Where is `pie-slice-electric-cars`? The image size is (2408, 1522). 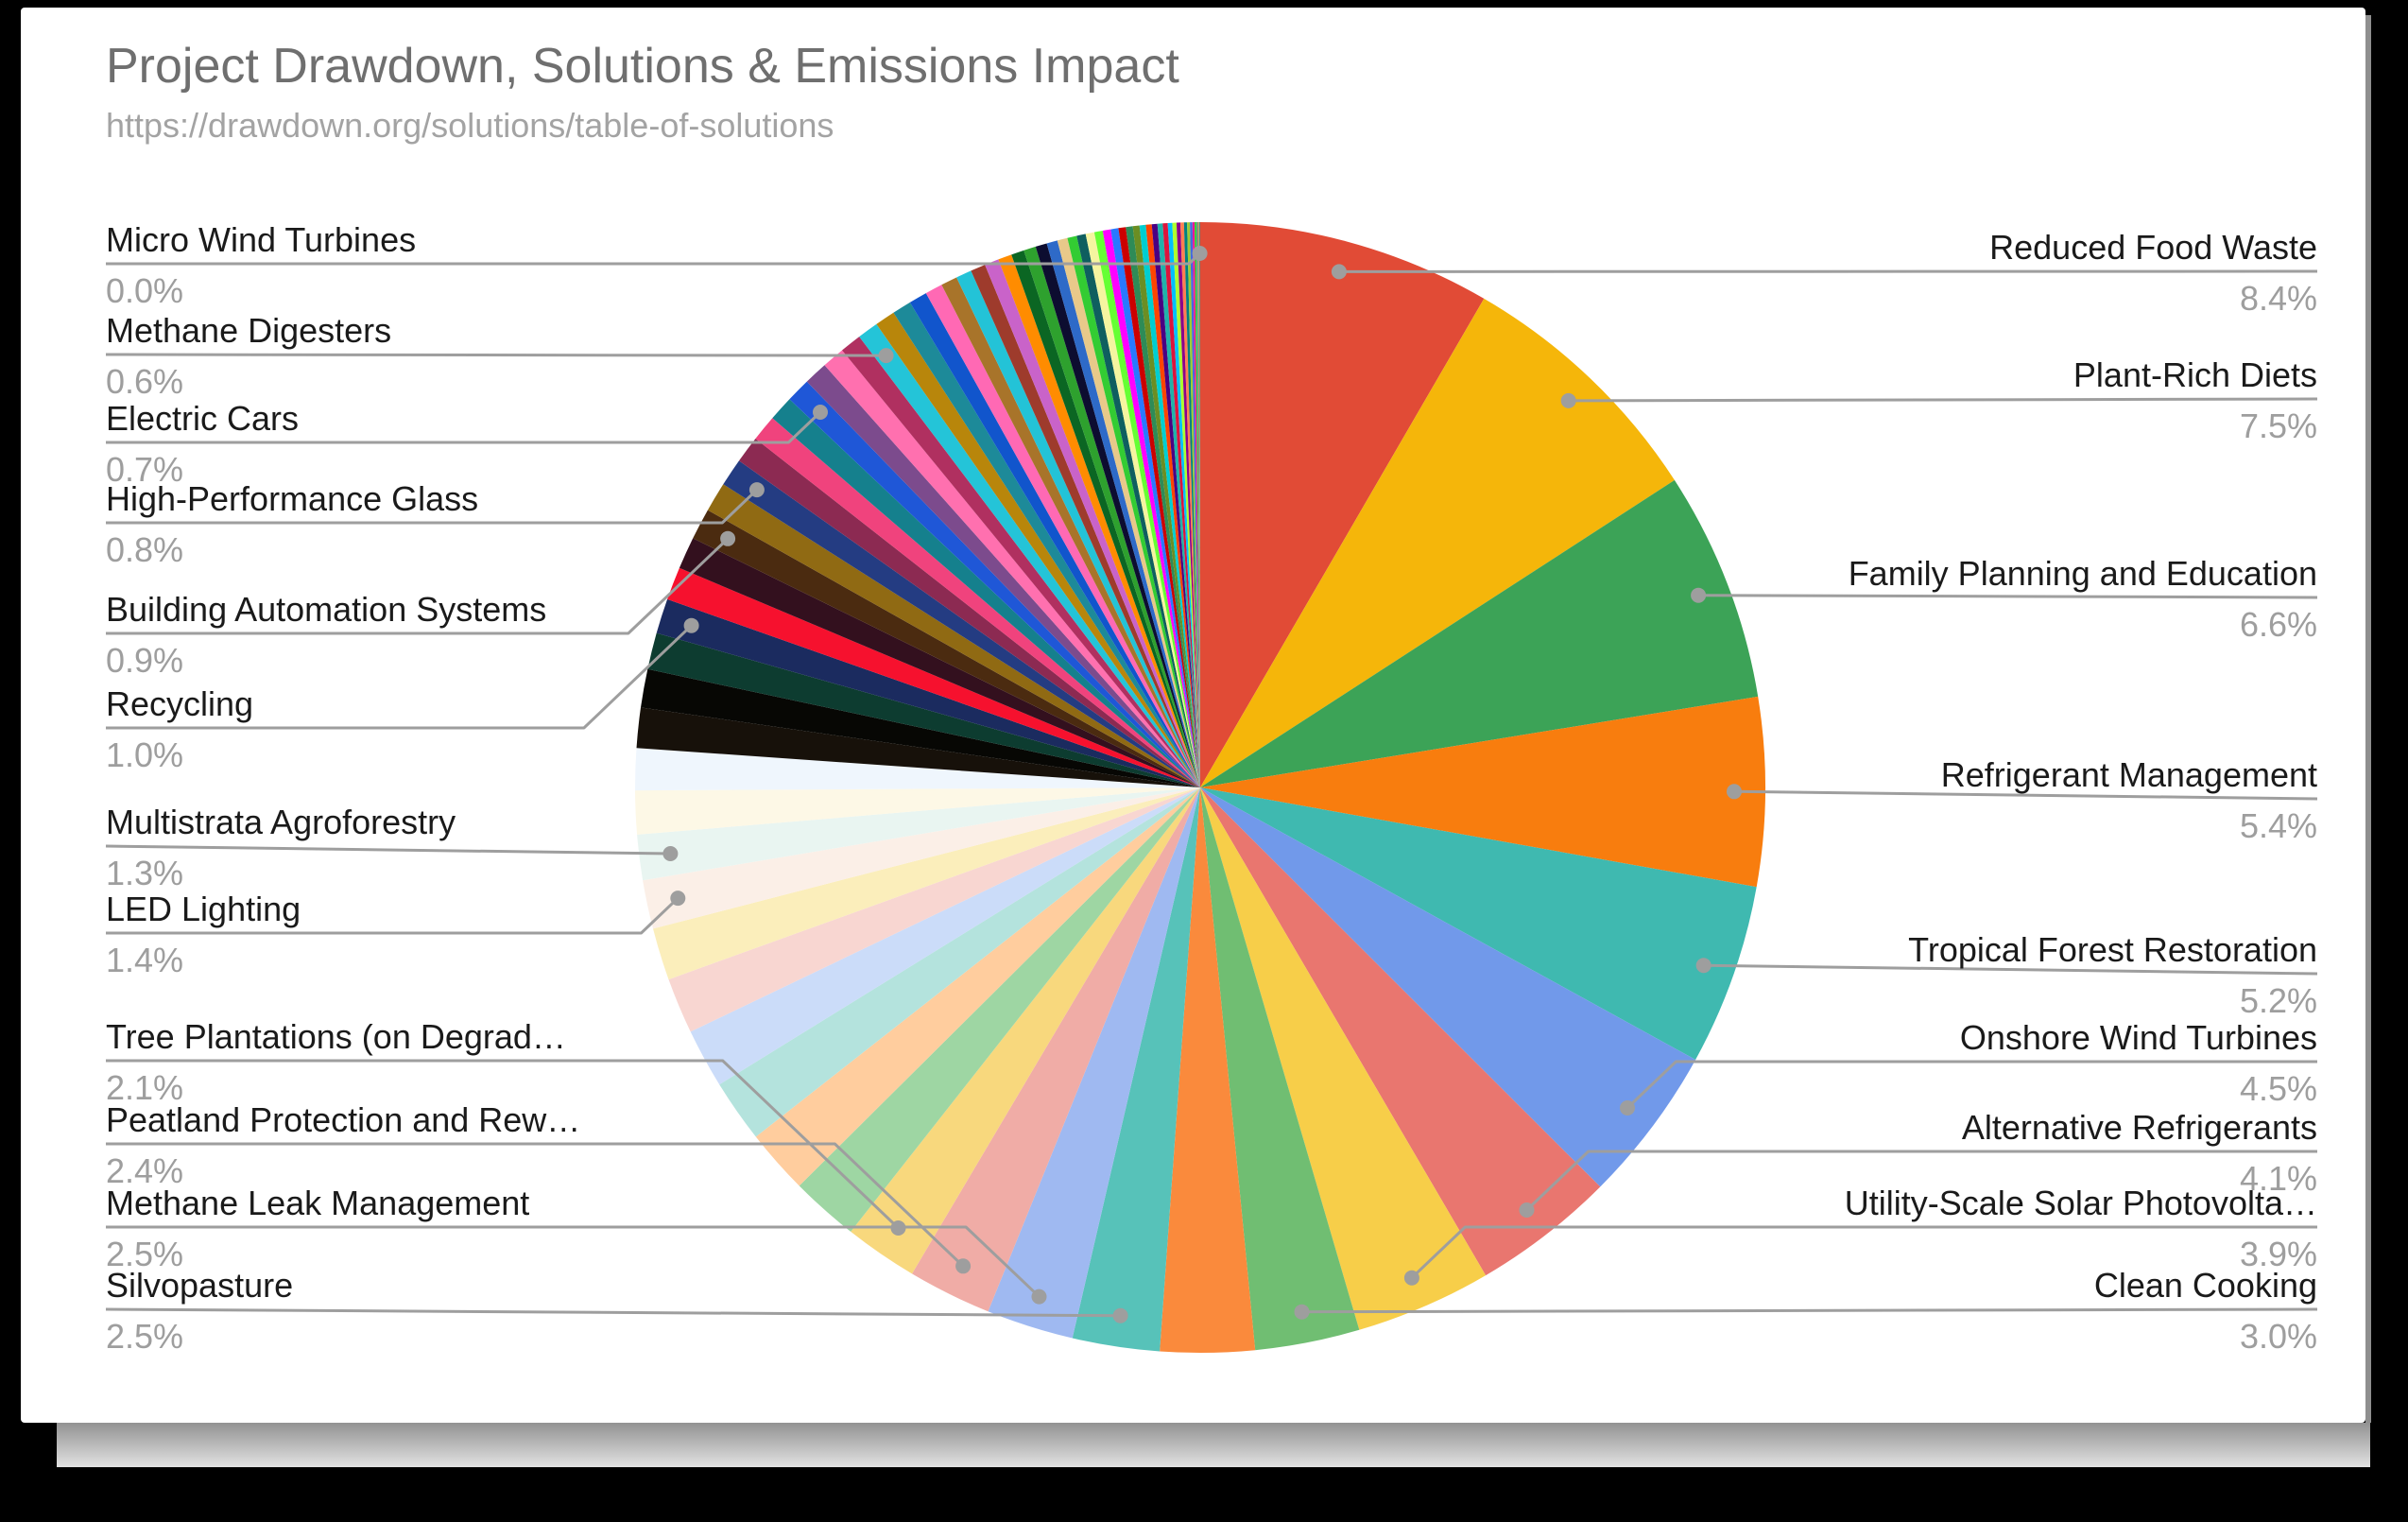 pie-slice-electric-cars is located at coordinates (995, 584).